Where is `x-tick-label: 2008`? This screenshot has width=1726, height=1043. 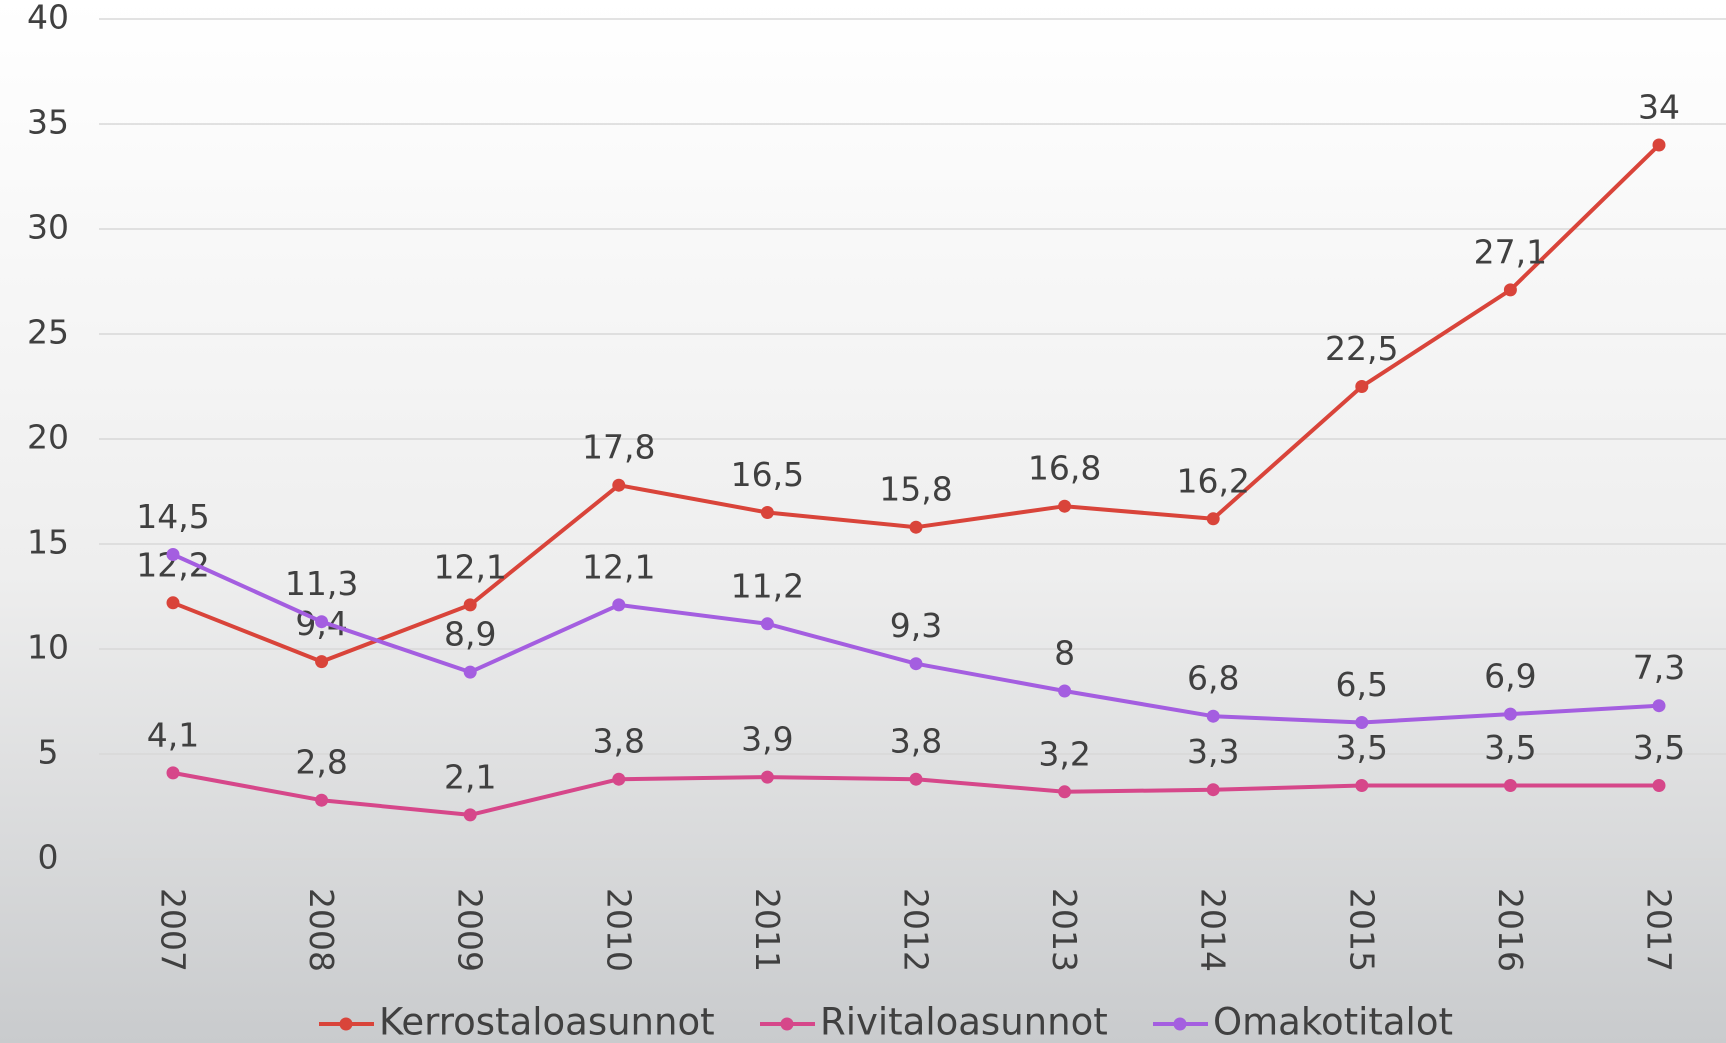 x-tick-label: 2008 is located at coordinates (321, 930).